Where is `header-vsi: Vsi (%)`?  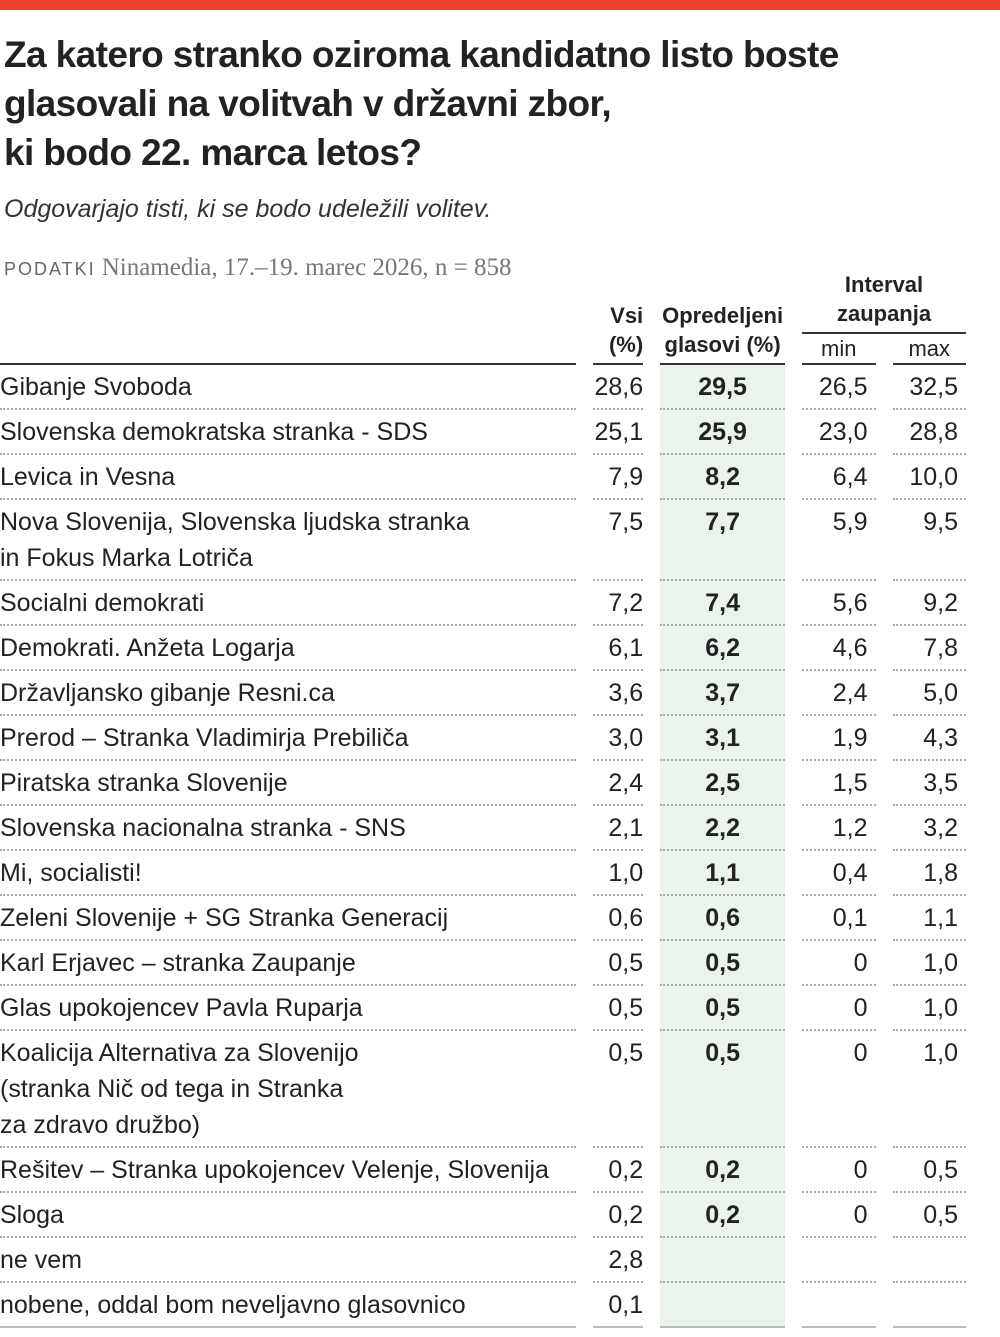 header-vsi: Vsi (%) is located at coordinates (618, 317).